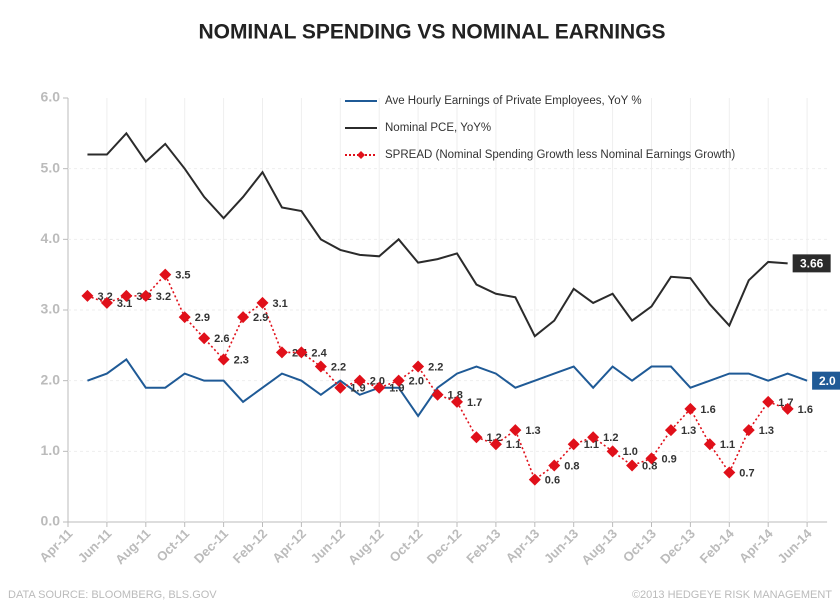  I want to click on data-label: 2.3, so click(241, 360).